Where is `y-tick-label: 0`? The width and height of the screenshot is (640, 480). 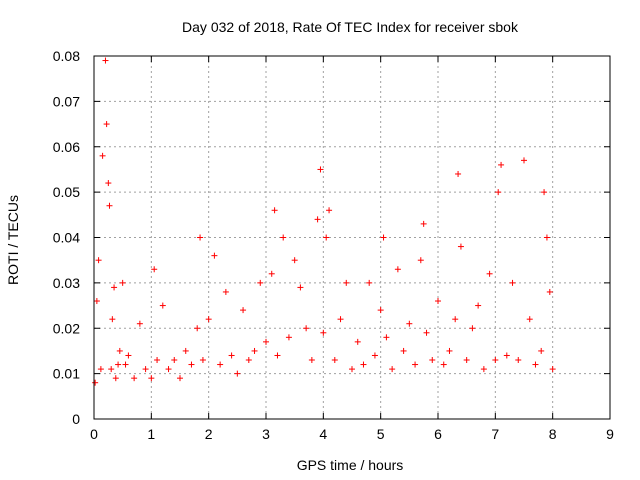 y-tick-label: 0 is located at coordinates (76, 419).